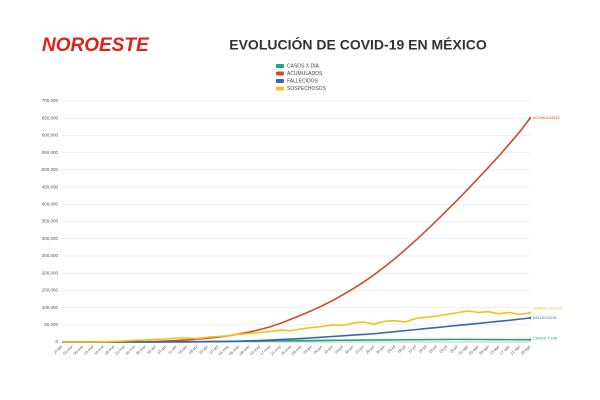 The width and height of the screenshot is (600, 400). Describe the element at coordinates (50, 169) in the screenshot. I see `y-tick-label: 500,000` at that location.